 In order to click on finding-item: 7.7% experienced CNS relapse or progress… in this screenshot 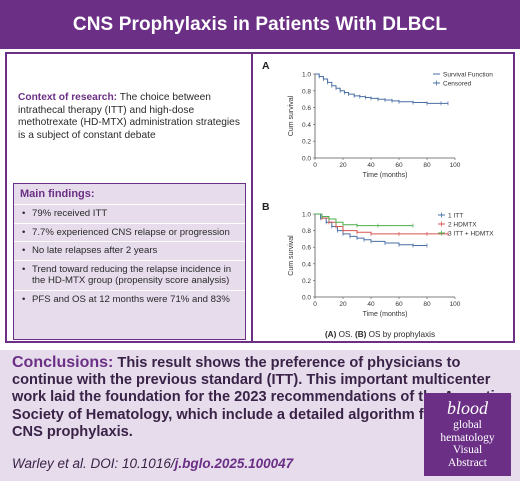, I will do `click(129, 232)`.